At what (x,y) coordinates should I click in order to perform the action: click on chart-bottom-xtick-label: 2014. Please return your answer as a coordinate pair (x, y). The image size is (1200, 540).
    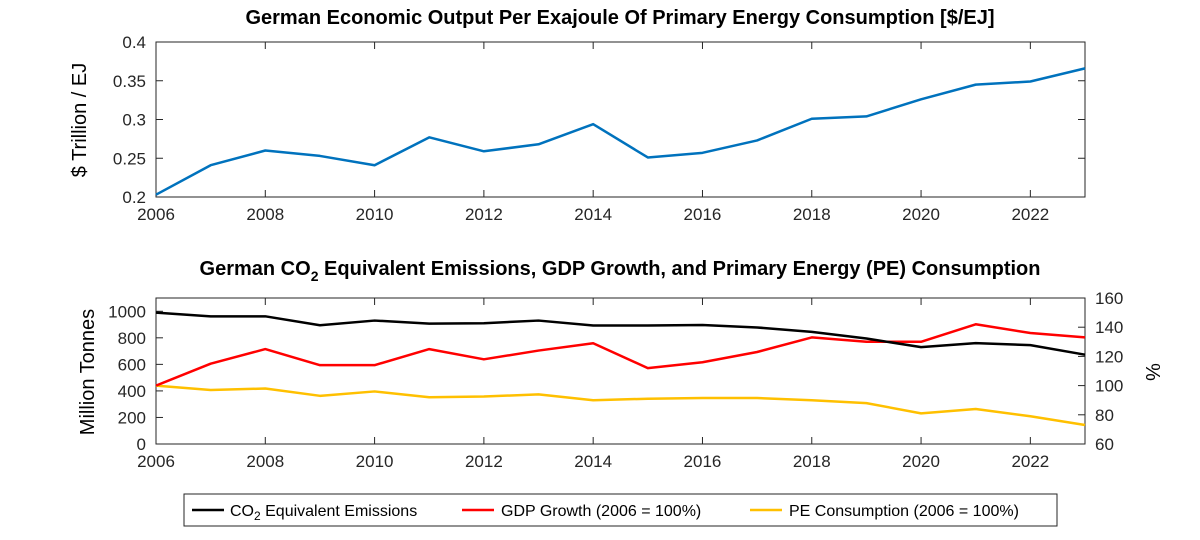
    Looking at the image, I should click on (593, 461).